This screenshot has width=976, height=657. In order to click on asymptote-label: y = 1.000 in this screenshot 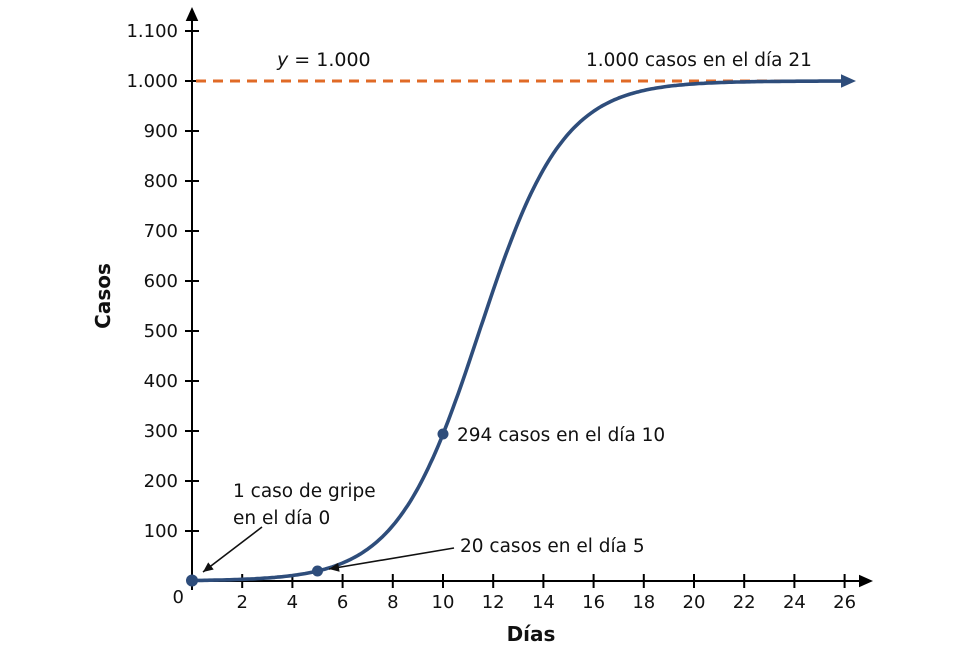, I will do `click(323, 60)`.